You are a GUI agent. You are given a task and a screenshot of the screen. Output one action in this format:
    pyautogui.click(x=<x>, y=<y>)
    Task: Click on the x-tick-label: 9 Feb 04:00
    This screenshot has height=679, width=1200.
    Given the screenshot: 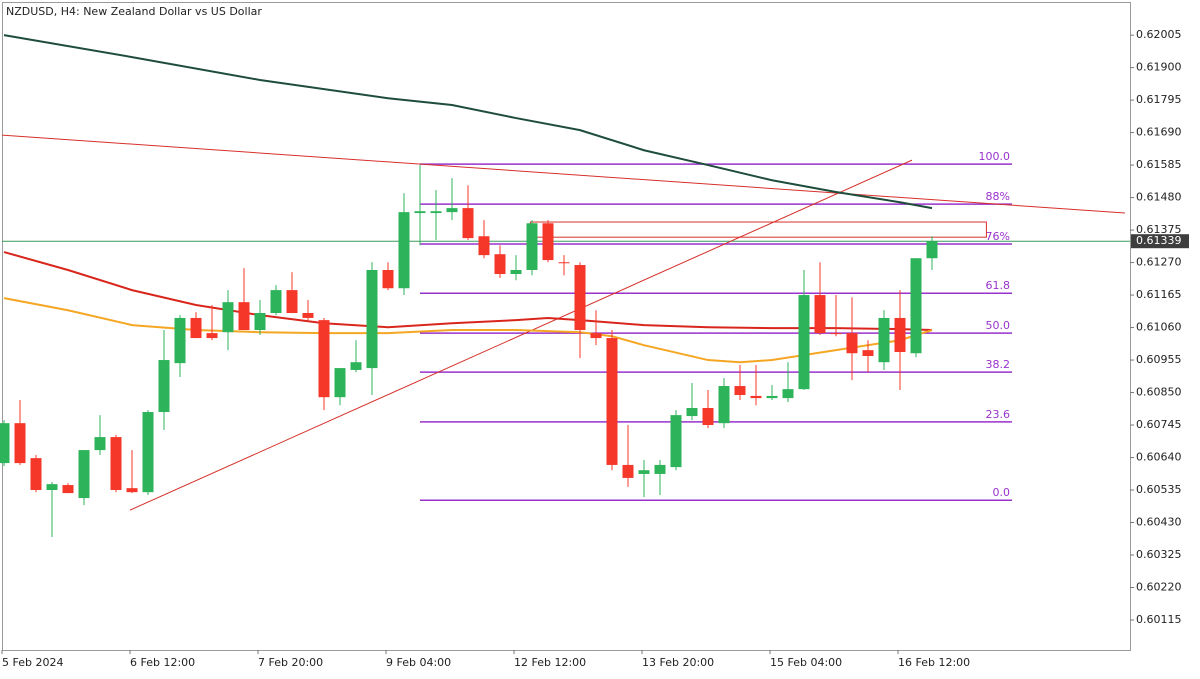 What is the action you would take?
    pyautogui.click(x=418, y=662)
    